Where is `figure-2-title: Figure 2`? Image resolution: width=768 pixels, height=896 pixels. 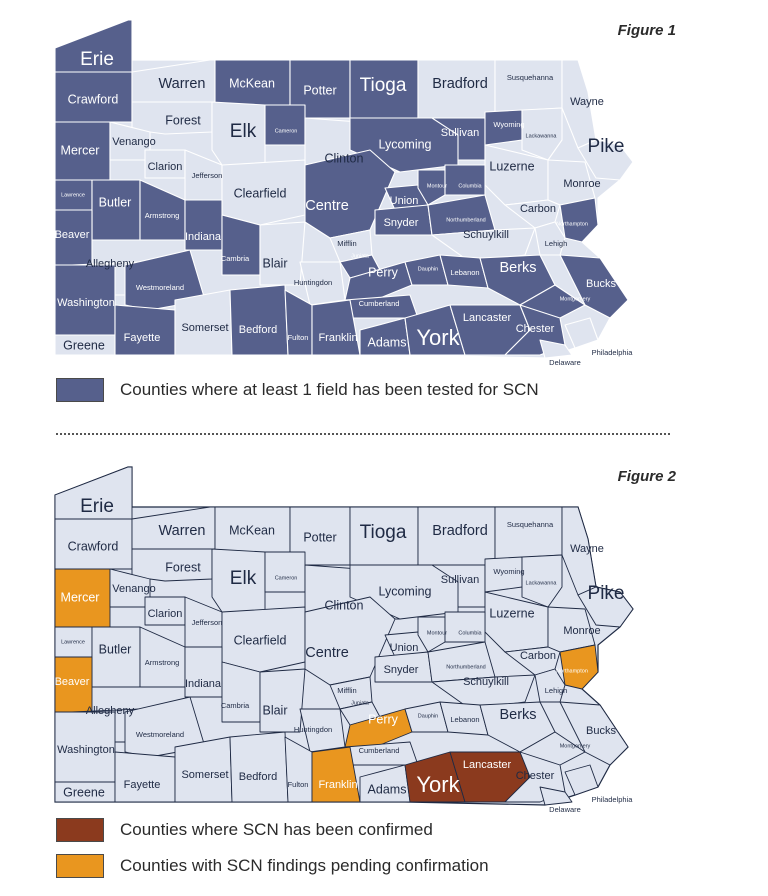 figure-2-title: Figure 2 is located at coordinates (646, 476).